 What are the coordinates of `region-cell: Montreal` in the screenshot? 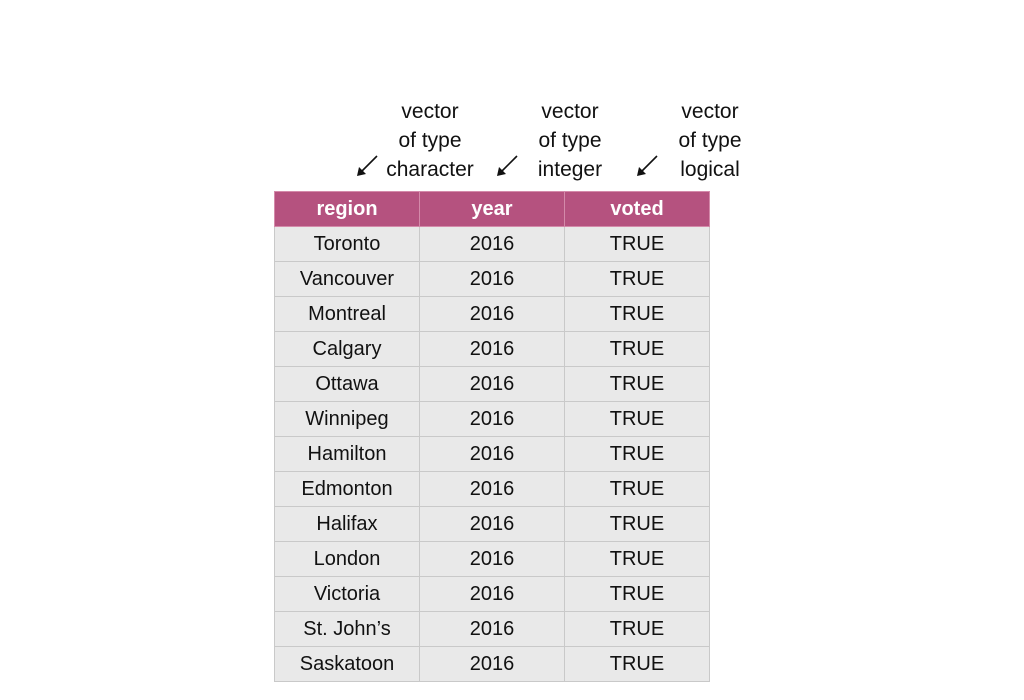 It's located at (347, 314).